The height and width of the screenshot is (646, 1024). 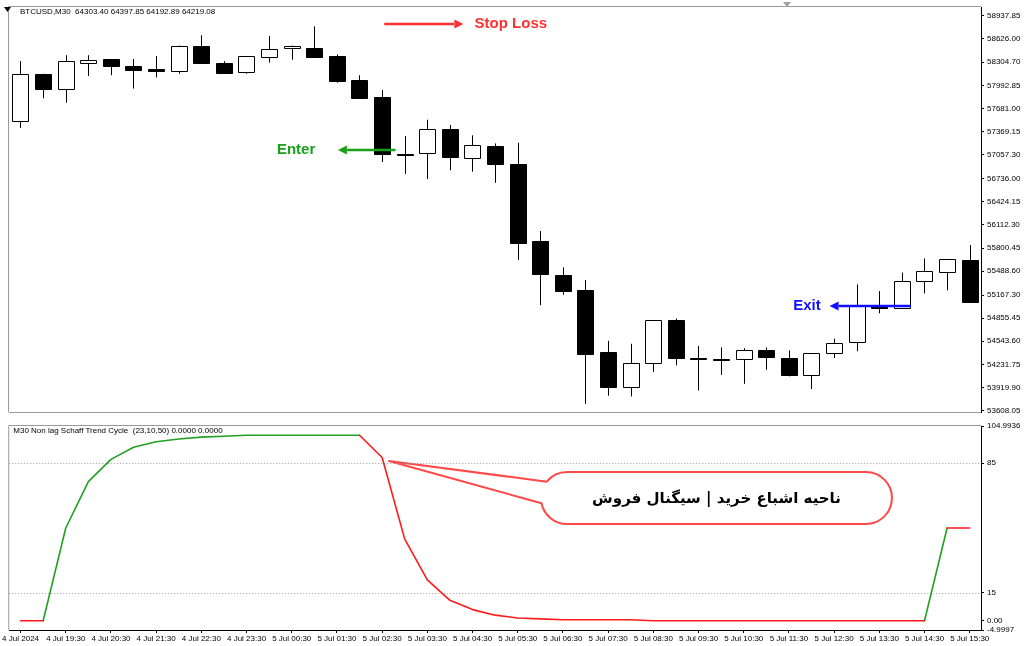 What do you see at coordinates (111, 639) in the screenshot?
I see `x-tick-label: 4 Jul 20:30` at bounding box center [111, 639].